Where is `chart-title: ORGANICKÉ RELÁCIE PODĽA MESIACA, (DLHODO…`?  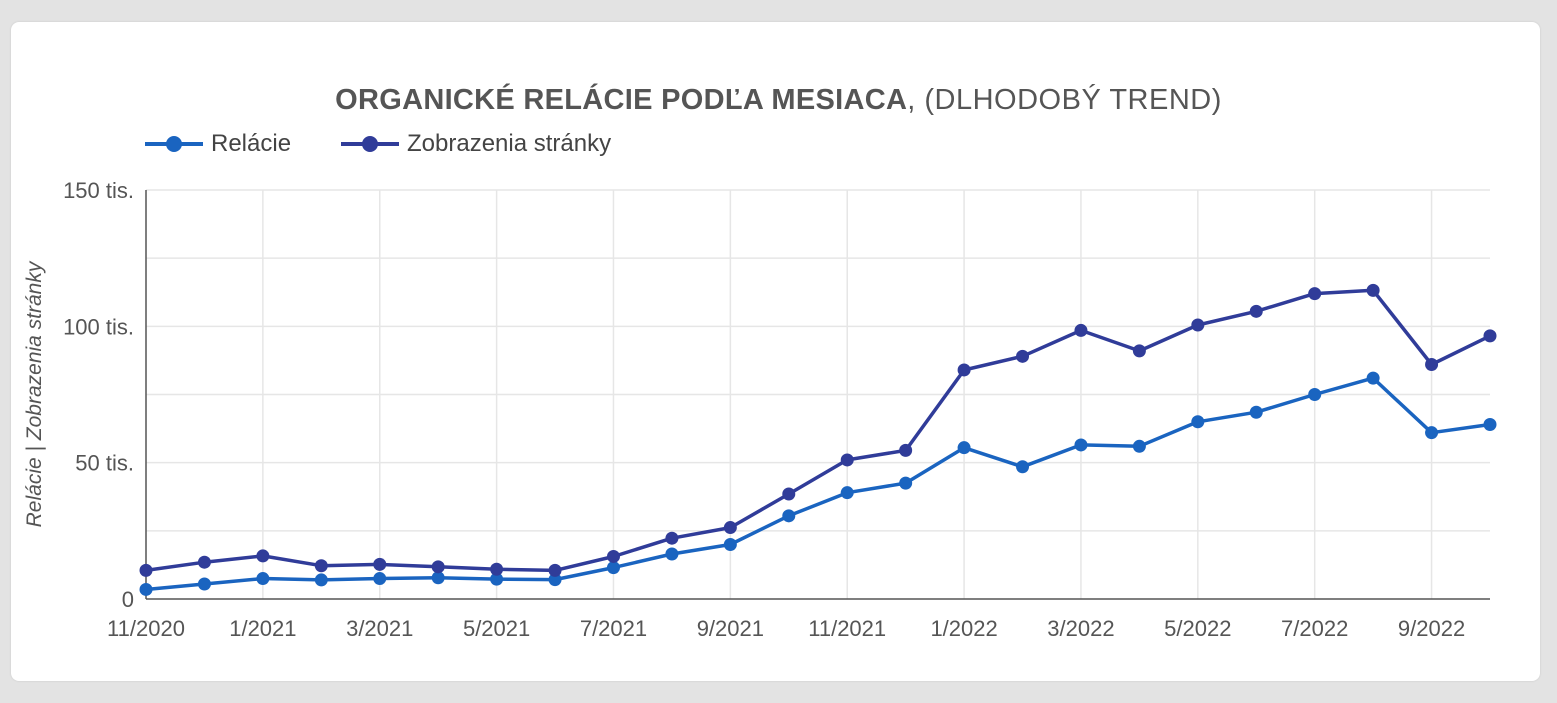
chart-title: ORGANICKÉ RELÁCIE PODĽA MESIACA, (DLHODO… is located at coordinates (778, 100).